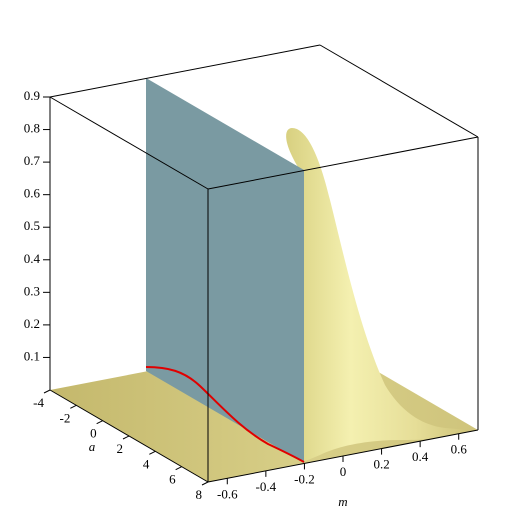  I want to click on z-tick-label: 0.4, so click(32, 258).